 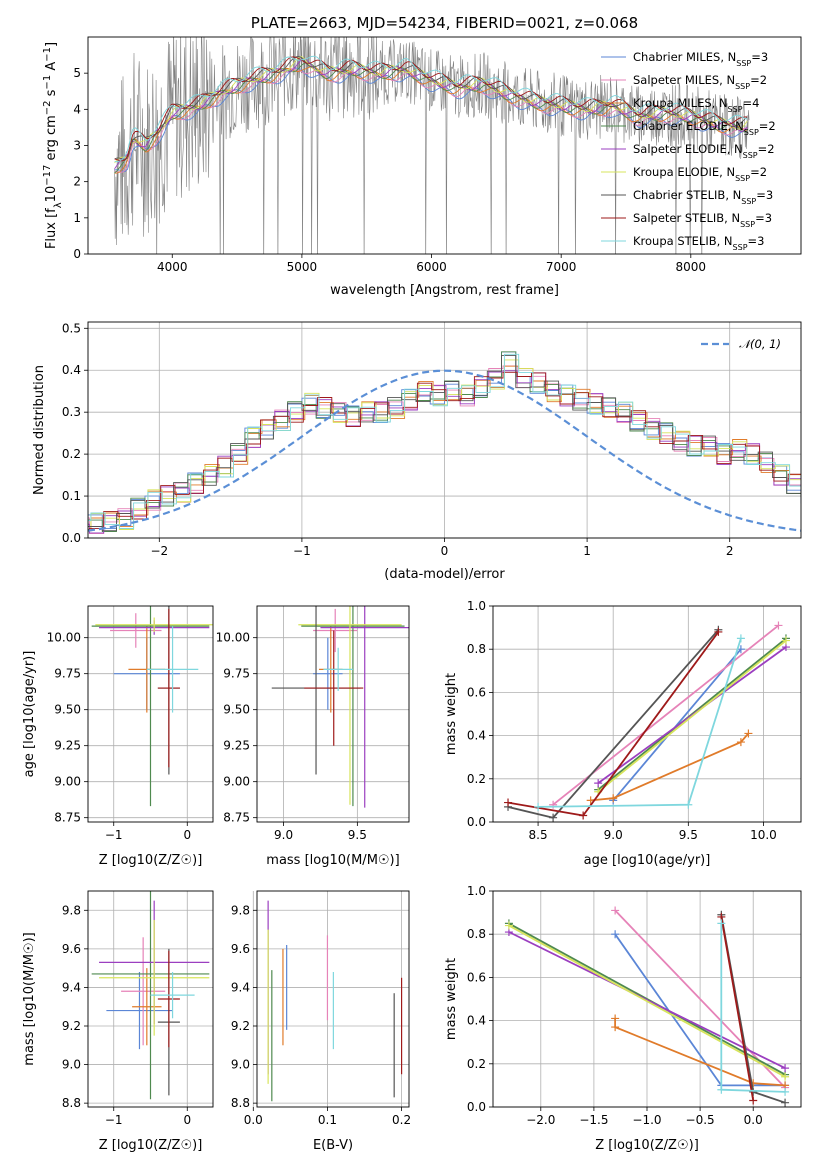 I want to click on y-axis-label-part: −1, so click(x=47, y=82).